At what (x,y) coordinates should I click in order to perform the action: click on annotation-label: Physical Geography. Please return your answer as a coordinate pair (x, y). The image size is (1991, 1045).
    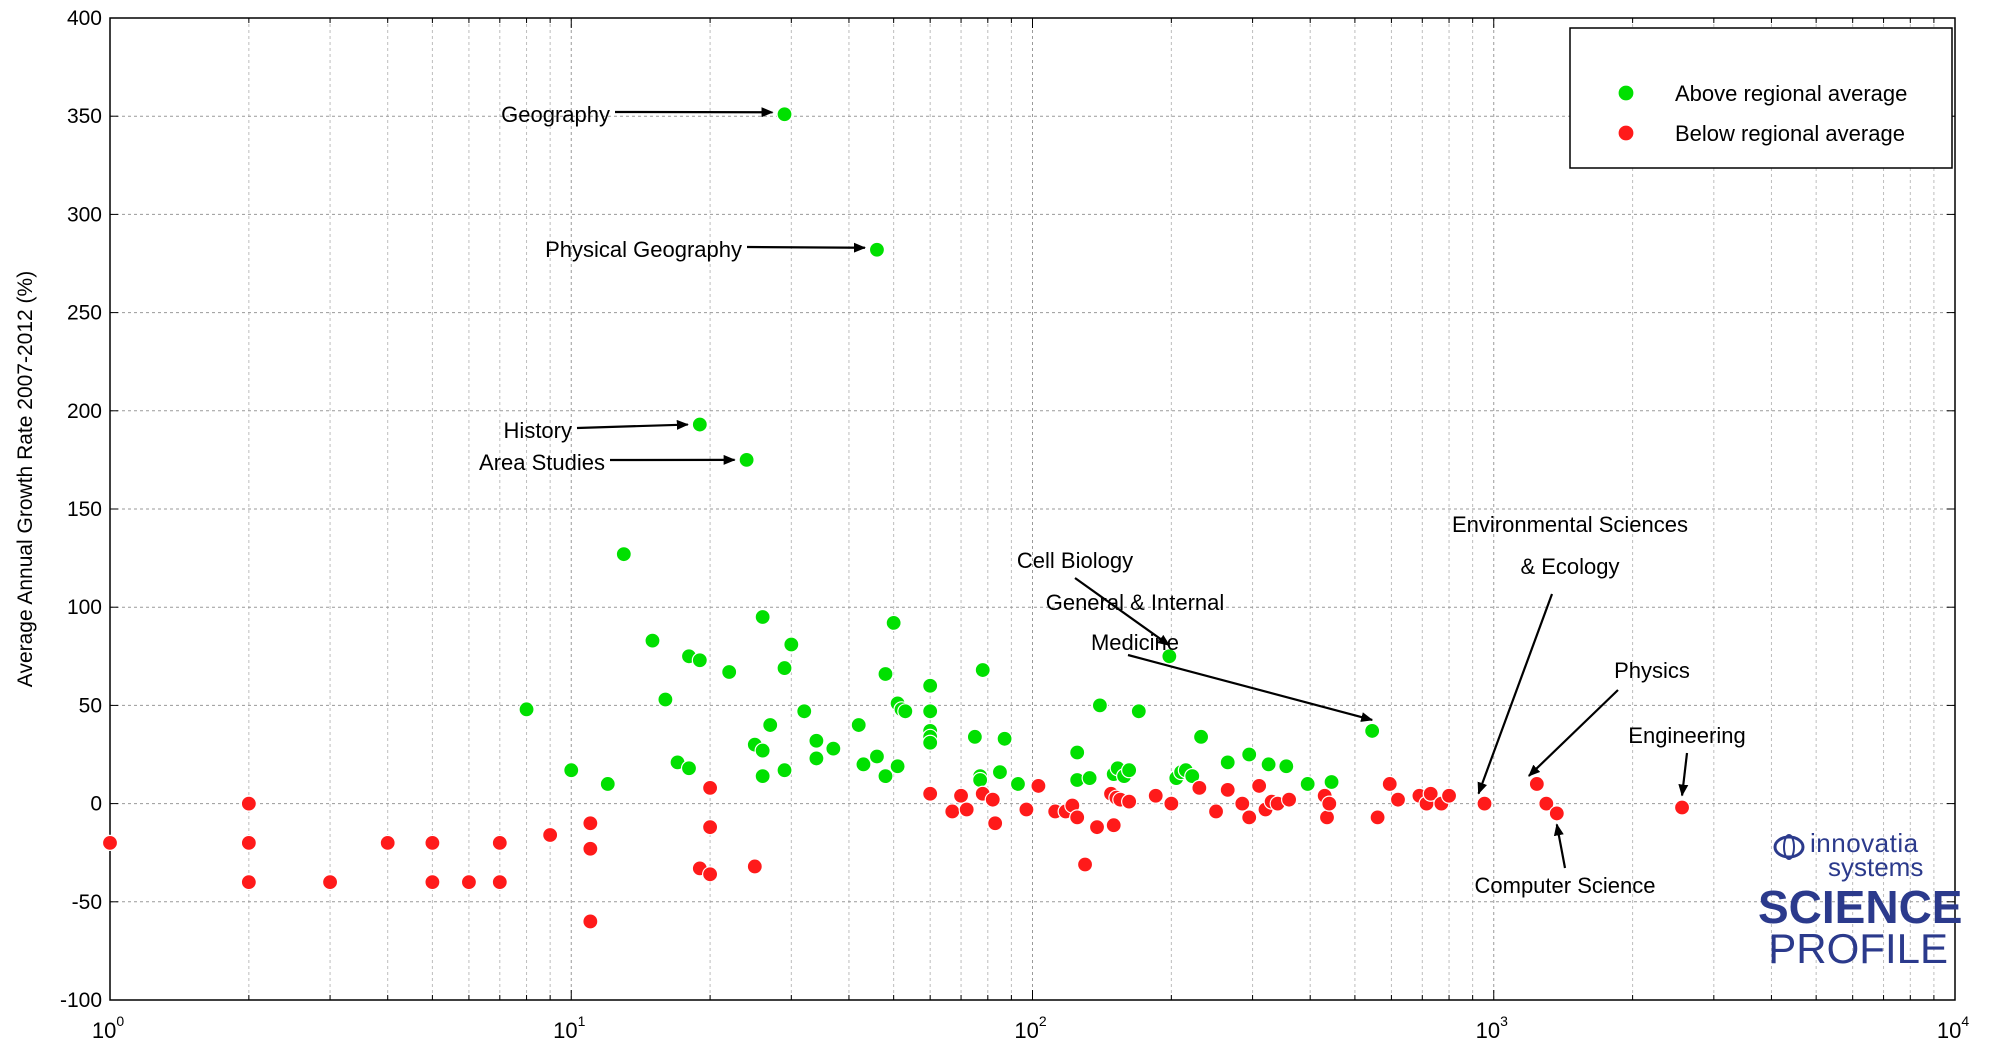
    Looking at the image, I should click on (643, 249).